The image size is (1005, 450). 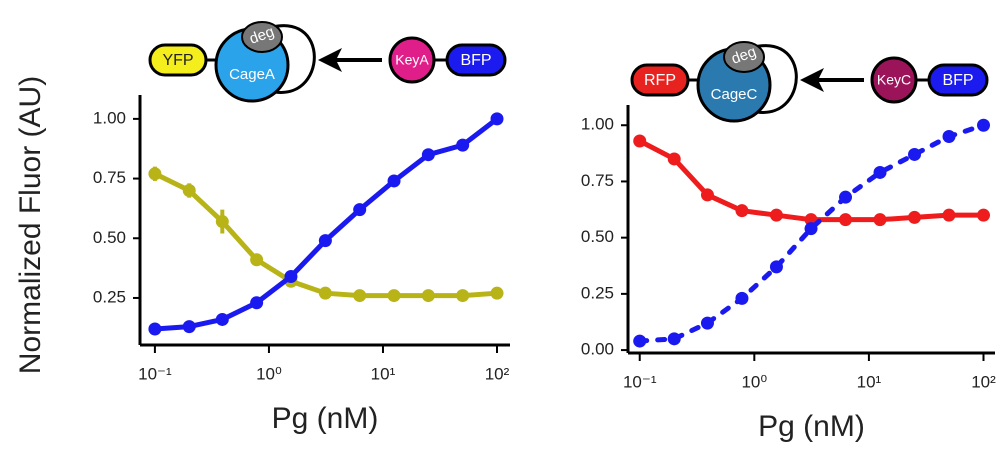 I want to click on y-axis-label: Normalized Fluor (AU), so click(x=30, y=225).